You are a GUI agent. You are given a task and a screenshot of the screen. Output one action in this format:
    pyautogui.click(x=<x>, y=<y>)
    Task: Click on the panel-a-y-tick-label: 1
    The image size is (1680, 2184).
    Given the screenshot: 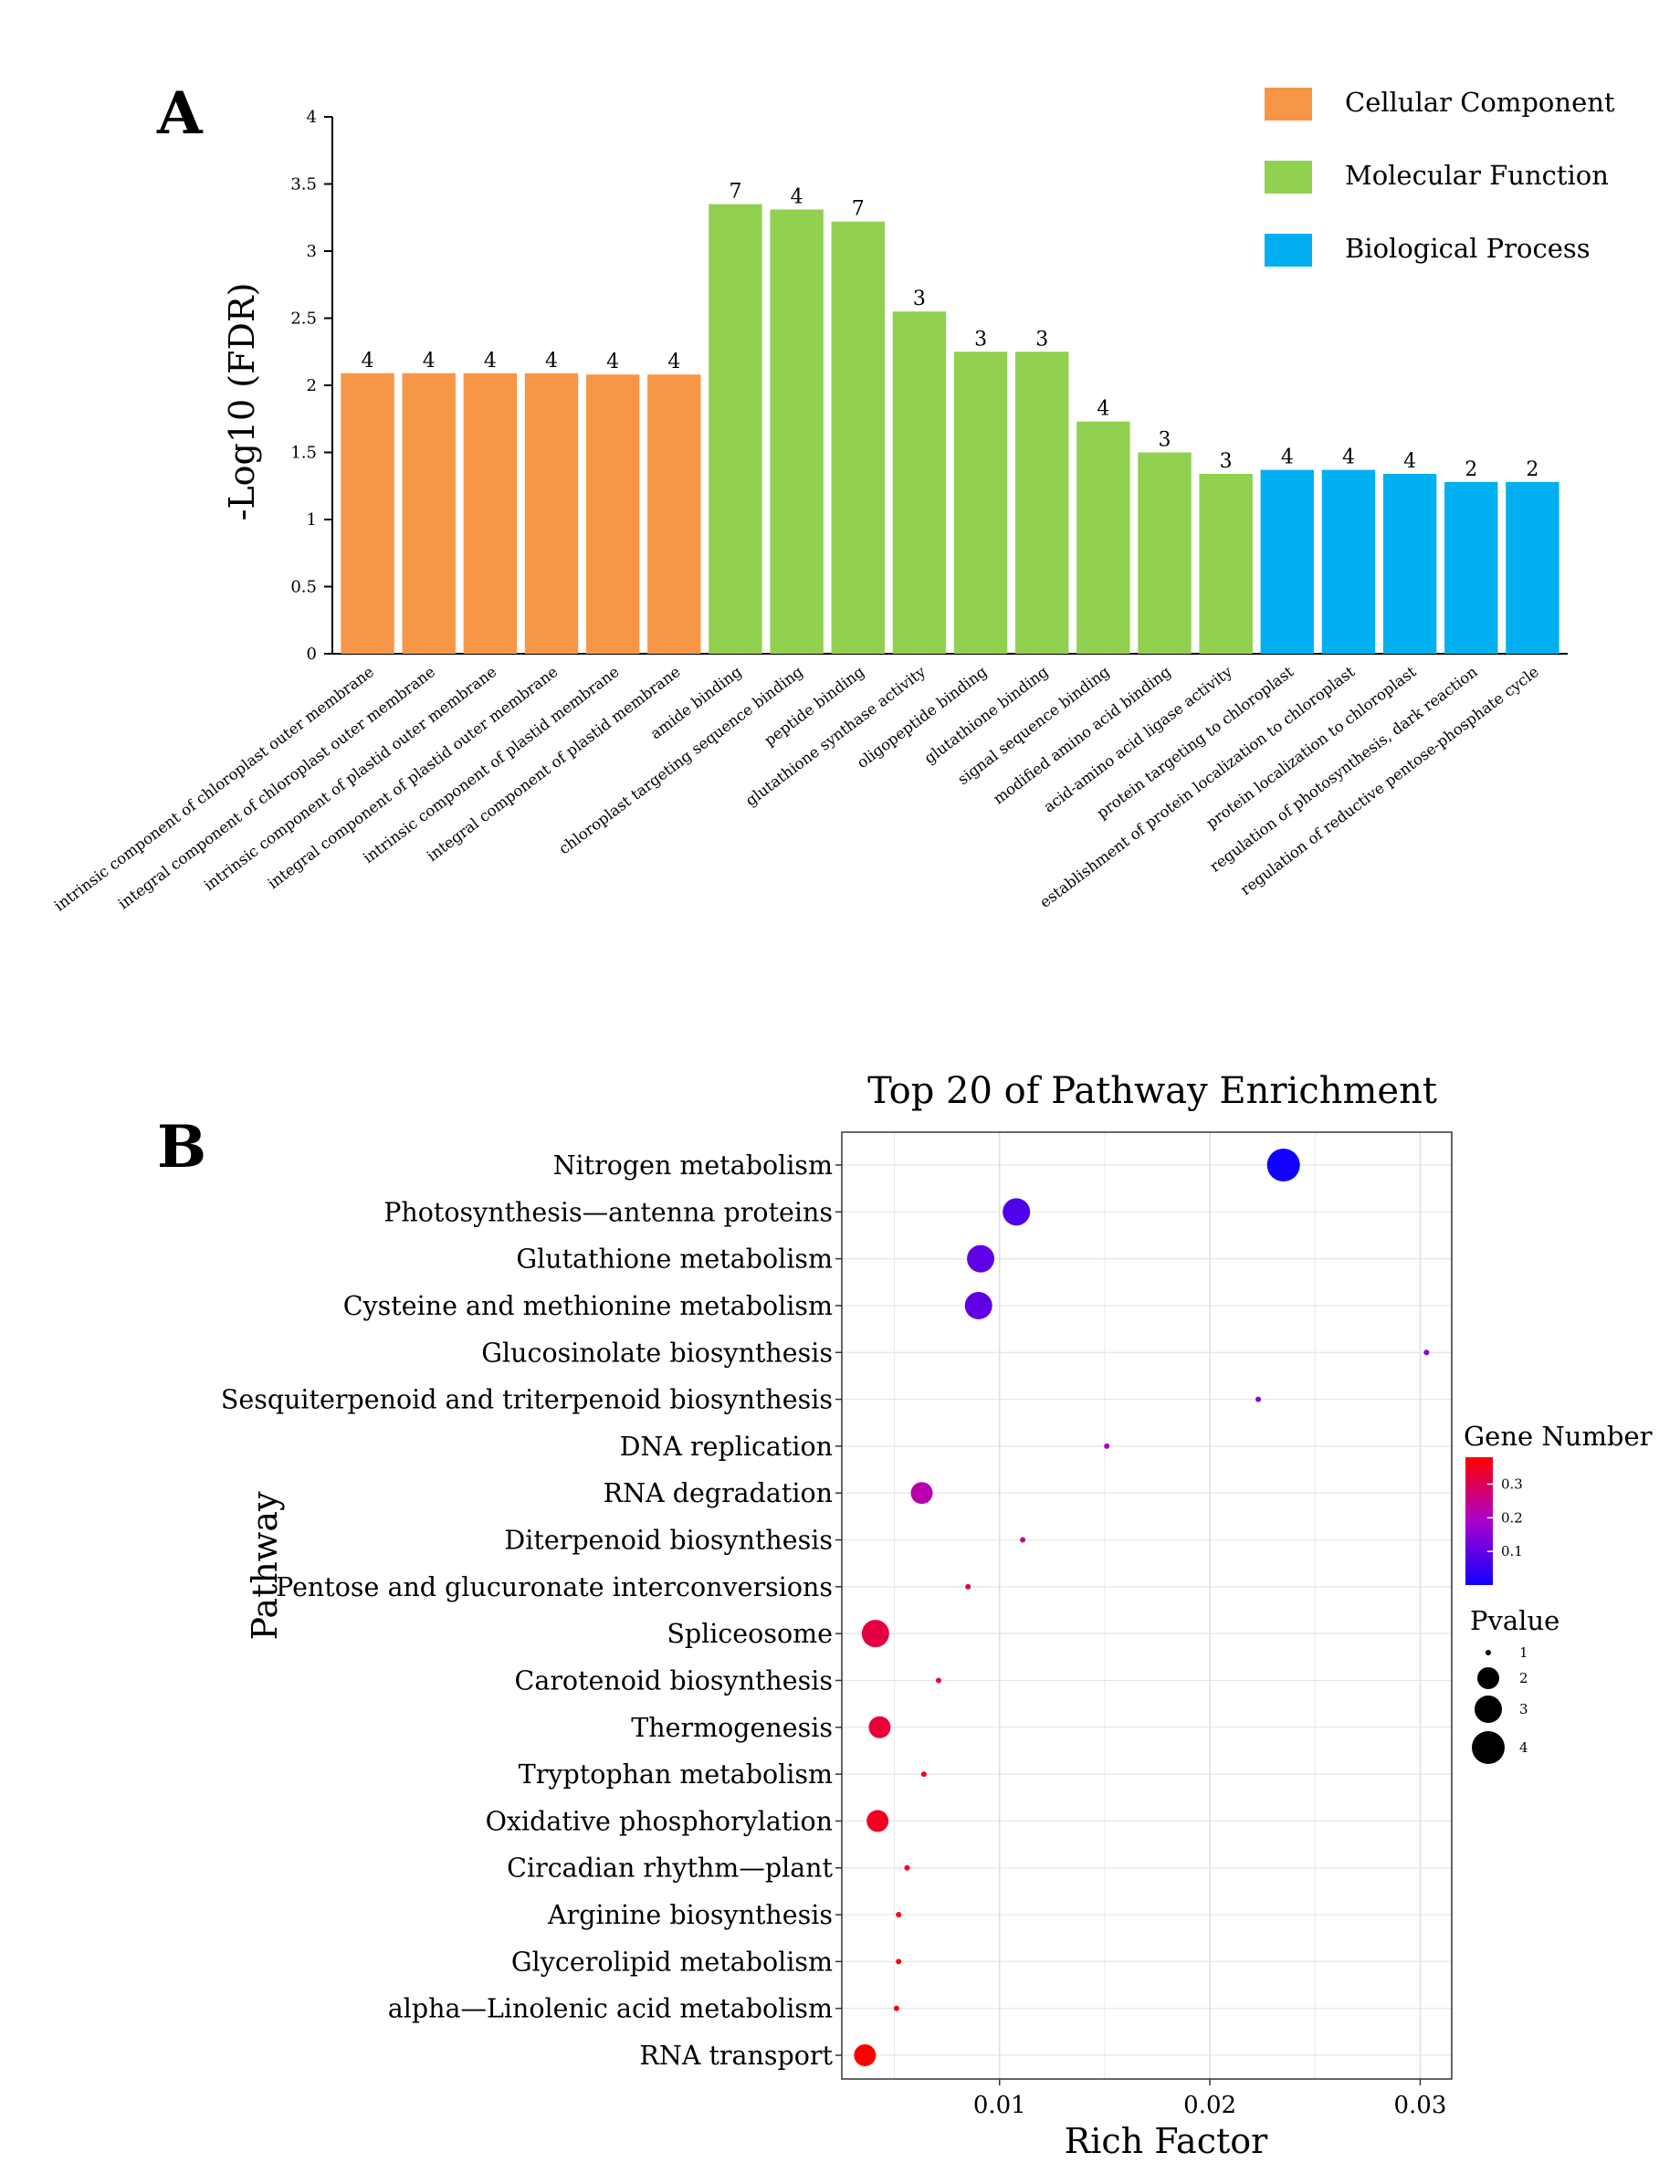 What is the action you would take?
    pyautogui.click(x=312, y=520)
    